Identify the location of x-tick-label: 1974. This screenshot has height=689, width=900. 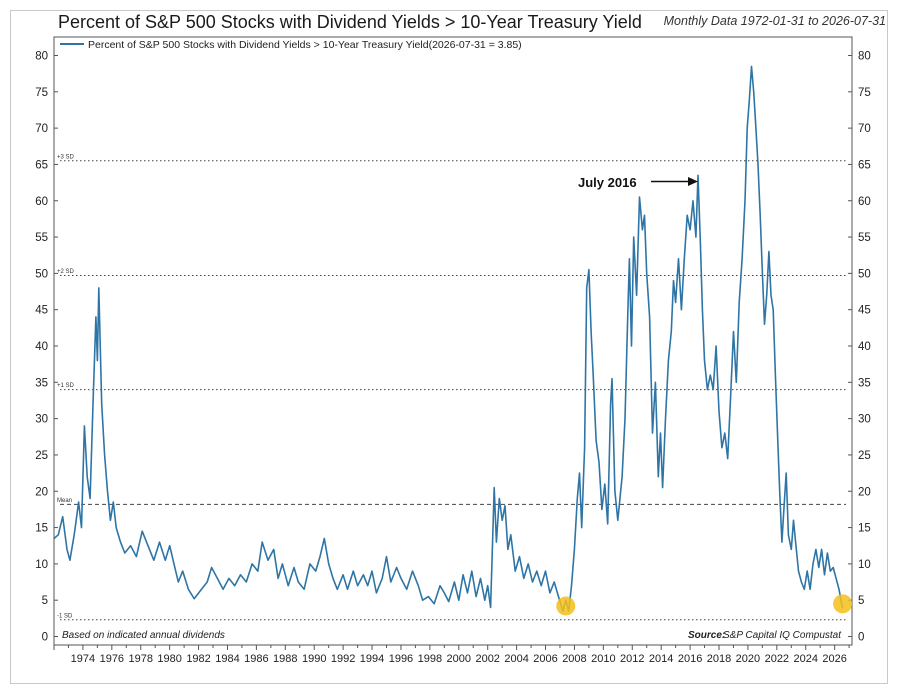
(83, 659).